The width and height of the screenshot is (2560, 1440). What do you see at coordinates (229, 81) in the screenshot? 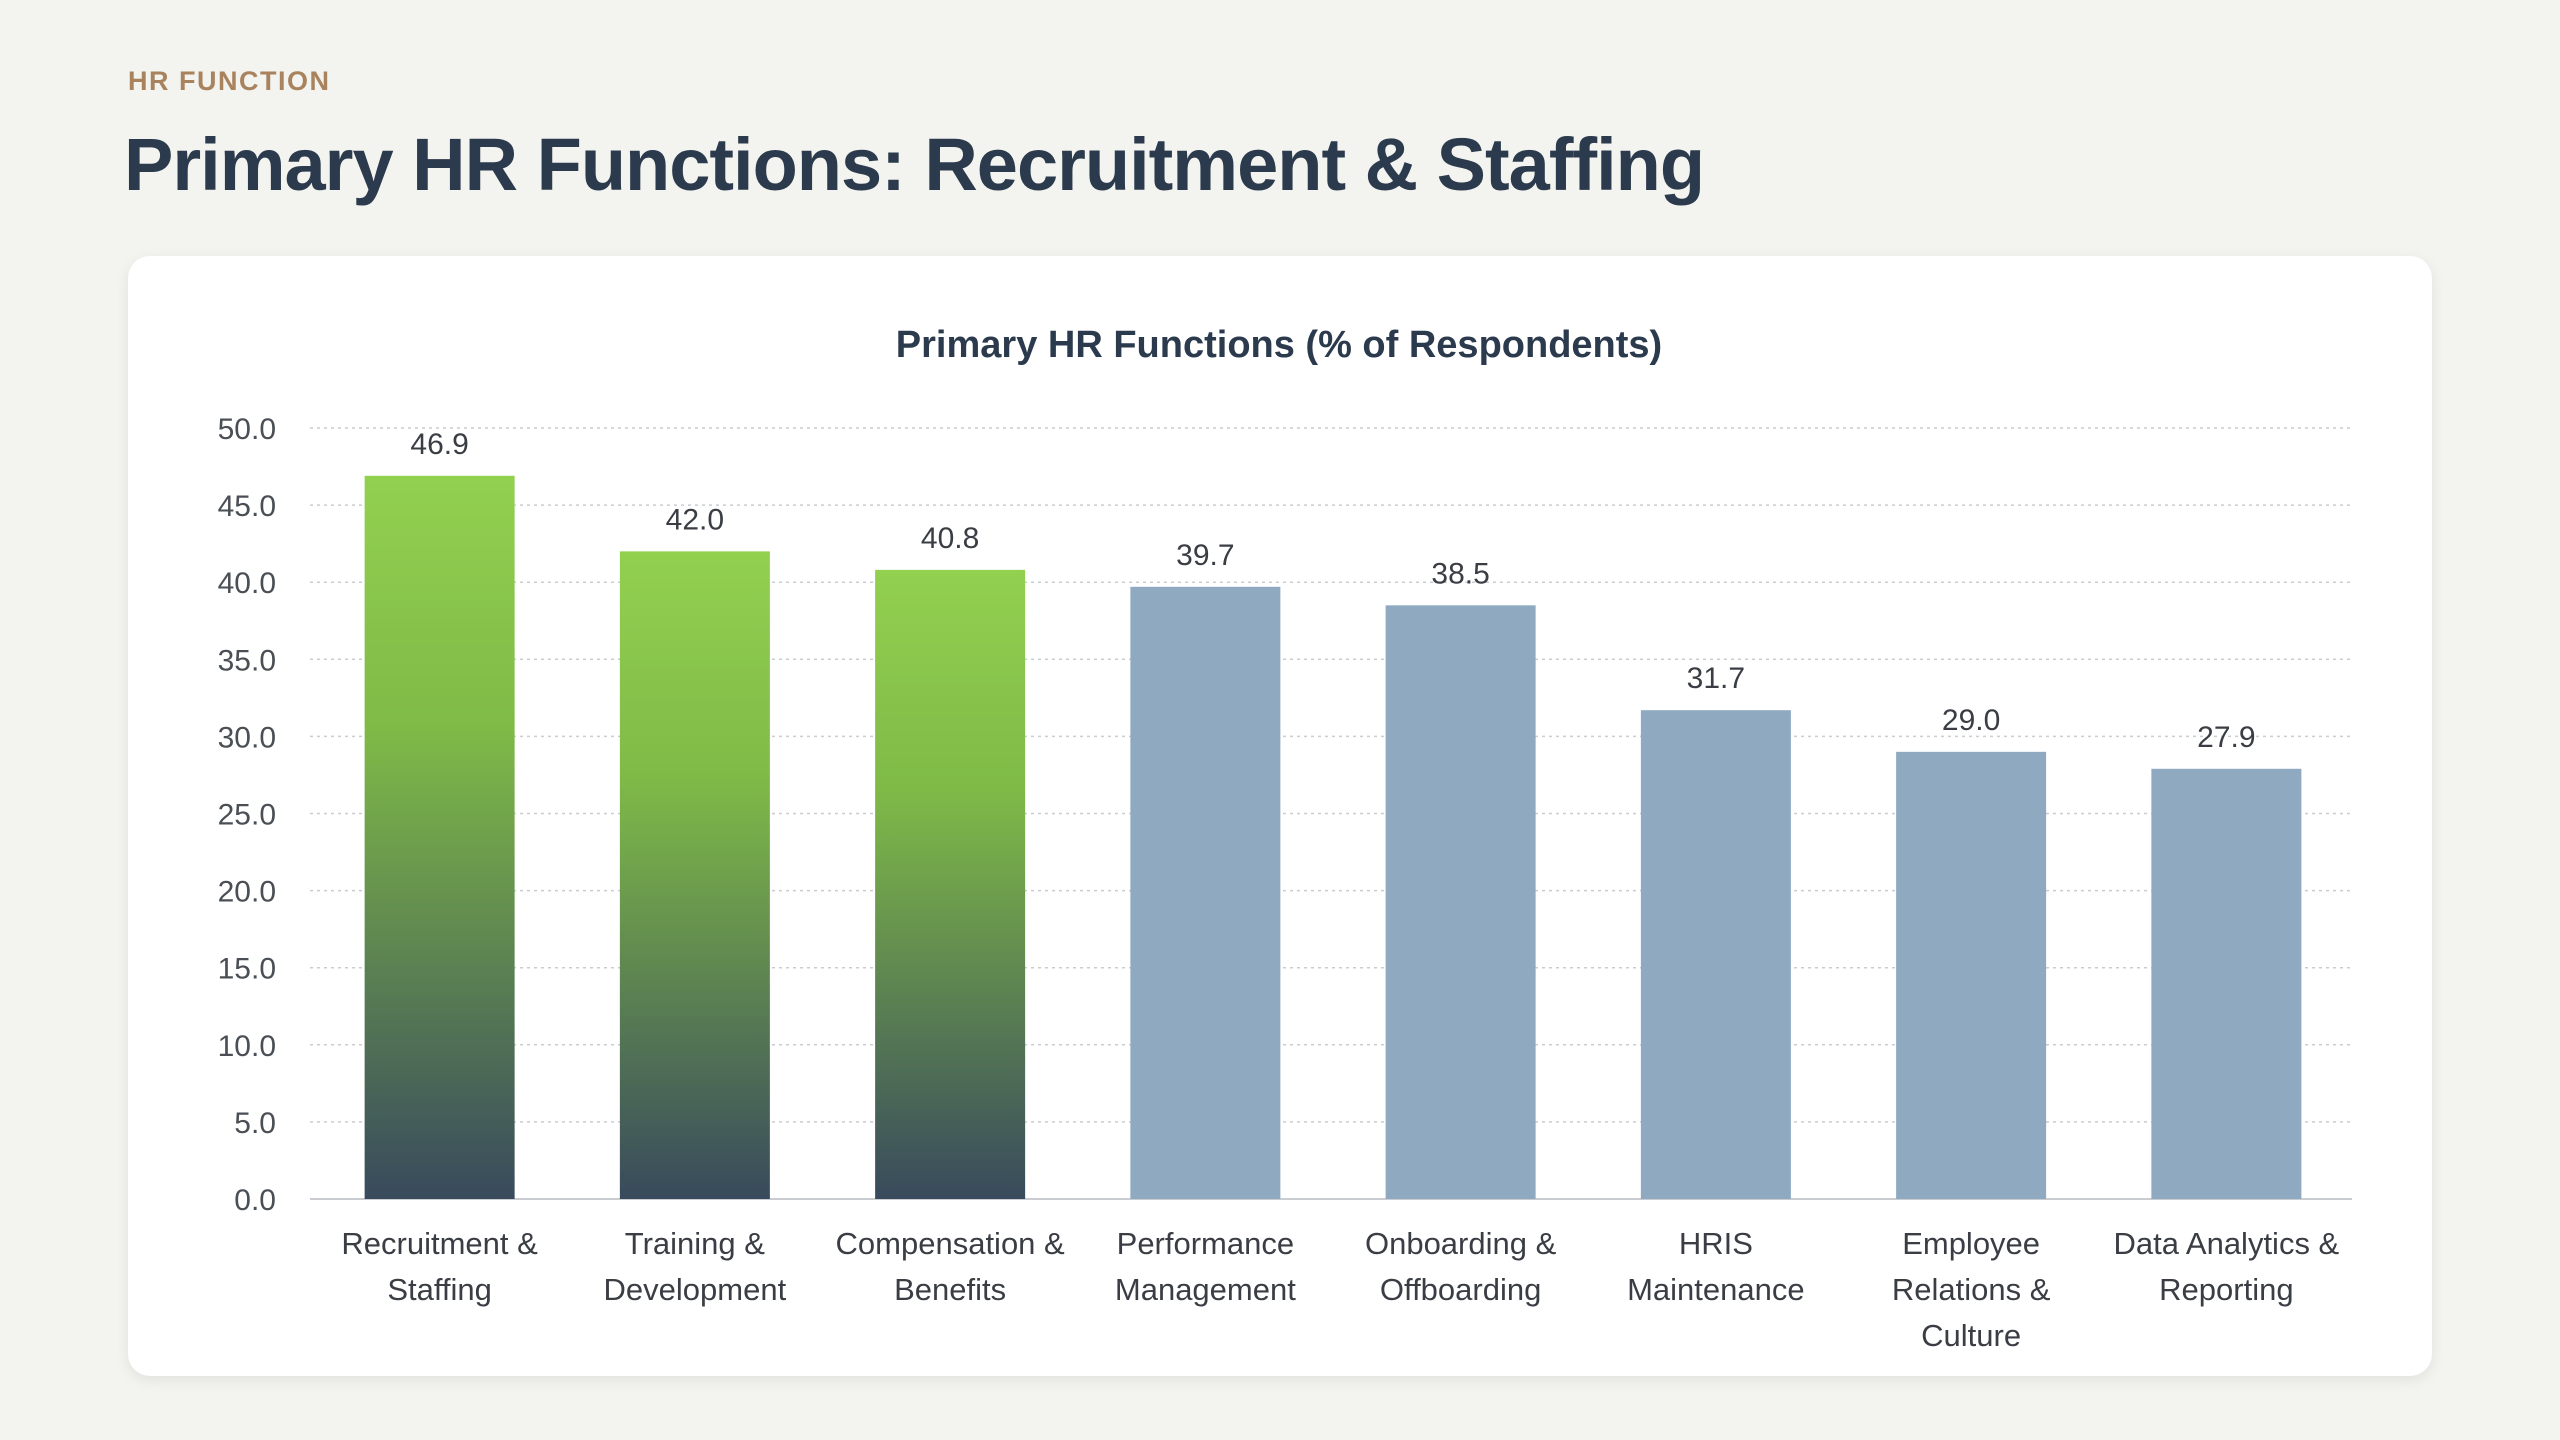
I see `eyebrow-label: HR FUNCTION` at bounding box center [229, 81].